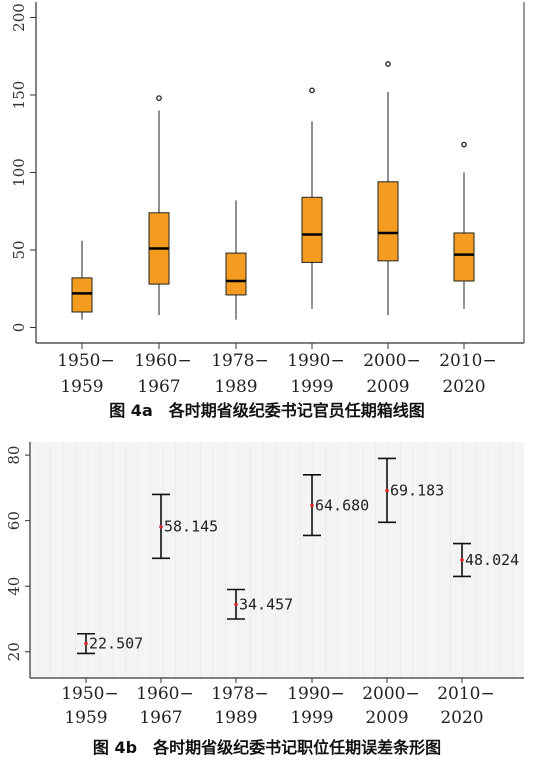  Describe the element at coordinates (191, 527) in the screenshot. I see `mean-value-label: 58.145` at that location.